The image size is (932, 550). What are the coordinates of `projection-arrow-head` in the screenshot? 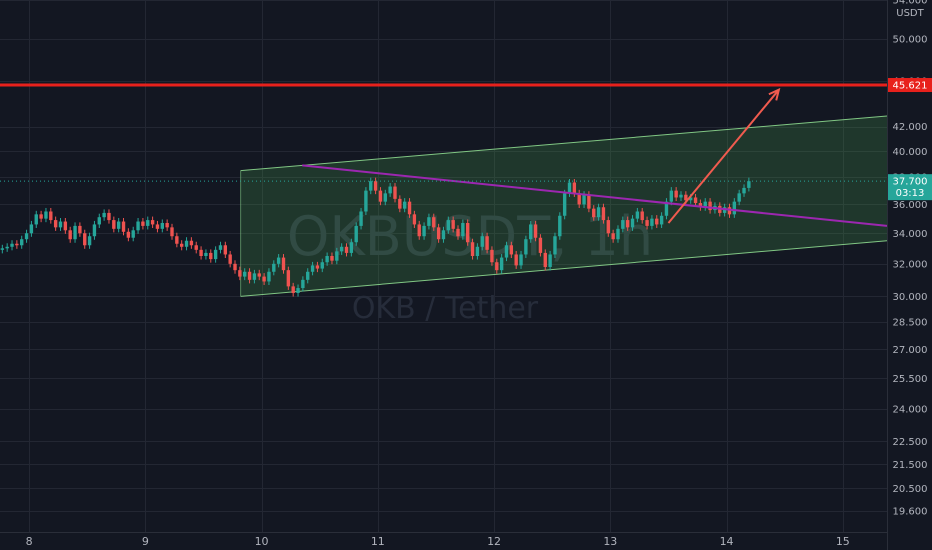 It's located at (774, 94).